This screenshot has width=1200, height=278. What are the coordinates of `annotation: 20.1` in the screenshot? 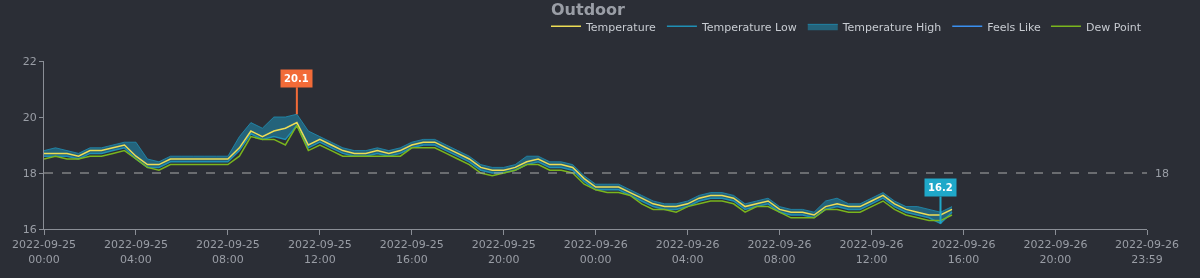 It's located at (296, 78).